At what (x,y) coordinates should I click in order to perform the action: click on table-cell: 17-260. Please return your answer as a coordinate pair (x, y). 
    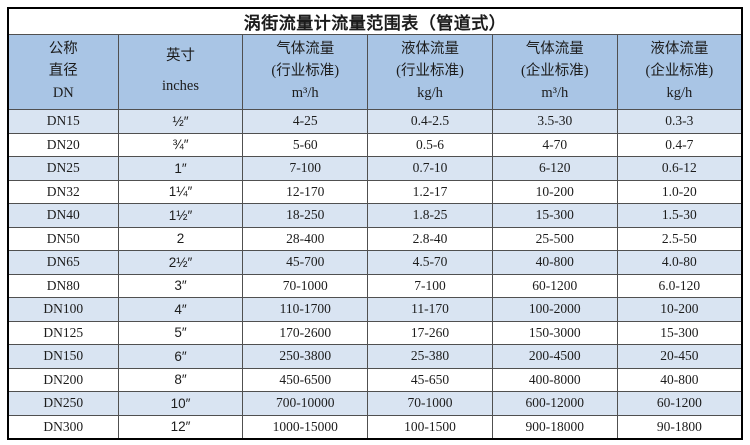
    Looking at the image, I should click on (430, 332).